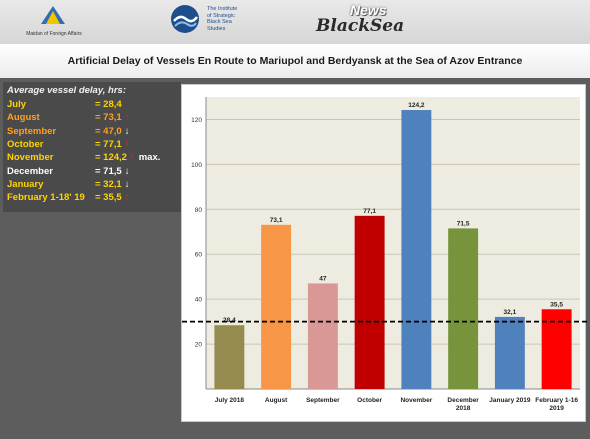 This screenshot has height=439, width=590. Describe the element at coordinates (196, 120) in the screenshot. I see `y-tick-label: 120` at that location.